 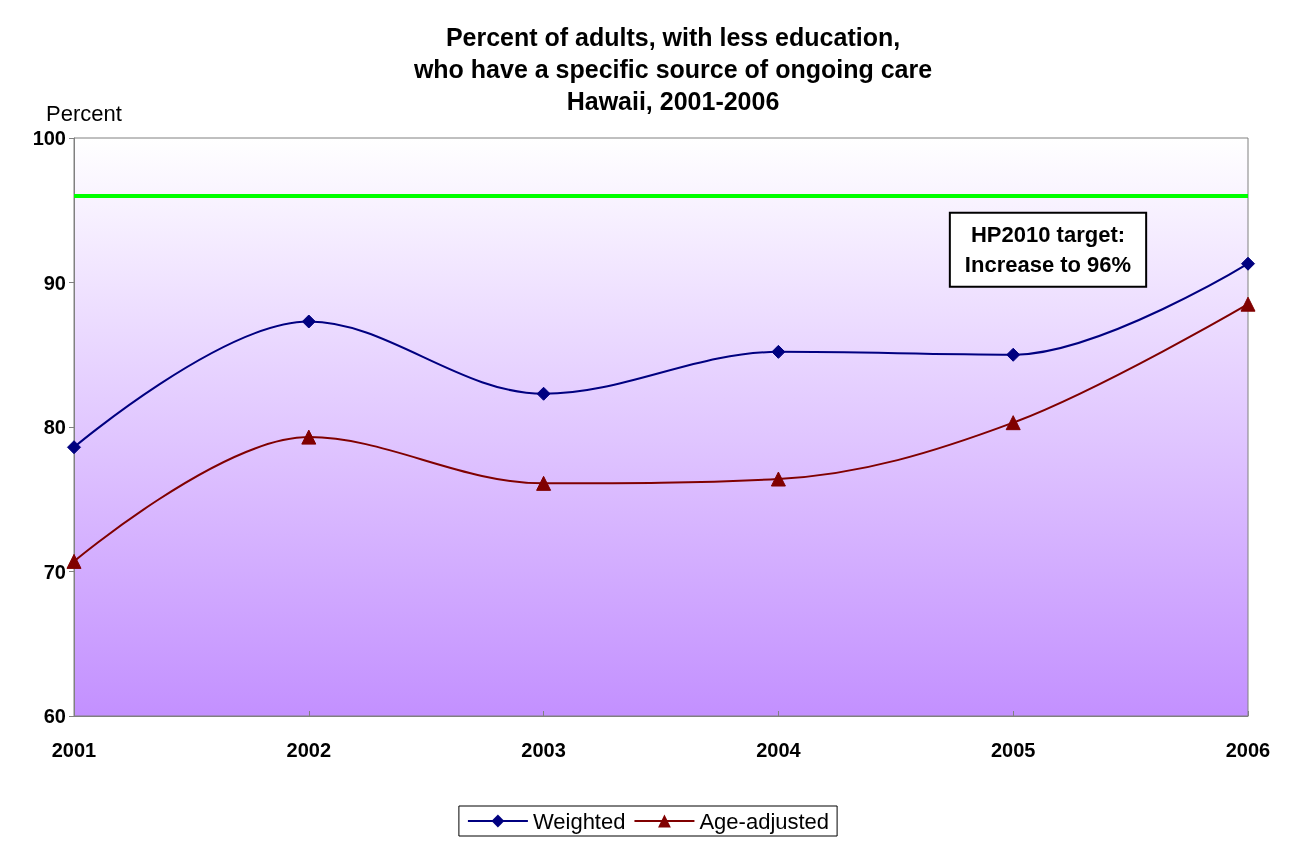 I want to click on x-tick-label: 2003, so click(x=543, y=750).